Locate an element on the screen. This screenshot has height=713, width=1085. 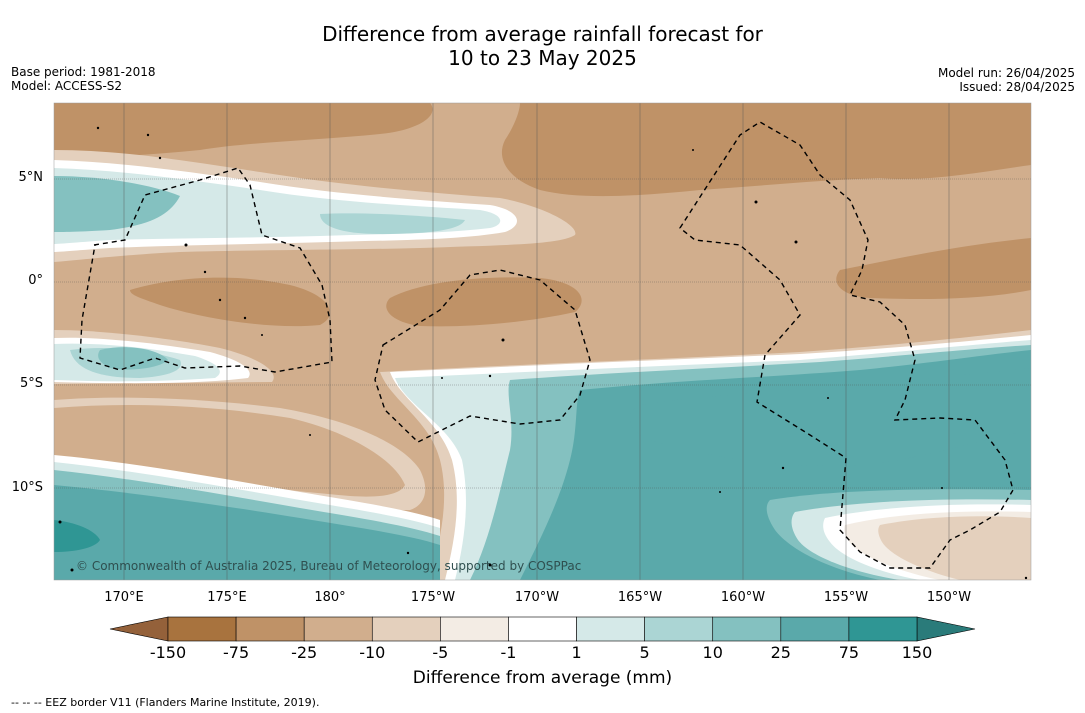
field-wet-south-west-strong is located at coordinates (247, 532).